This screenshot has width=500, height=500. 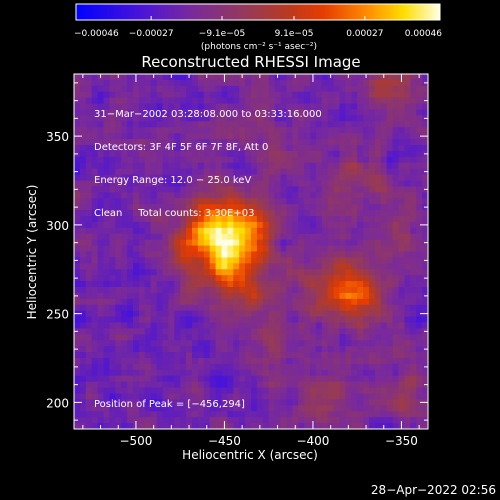 I want to click on x-tick-label: −450, so click(x=224, y=441).